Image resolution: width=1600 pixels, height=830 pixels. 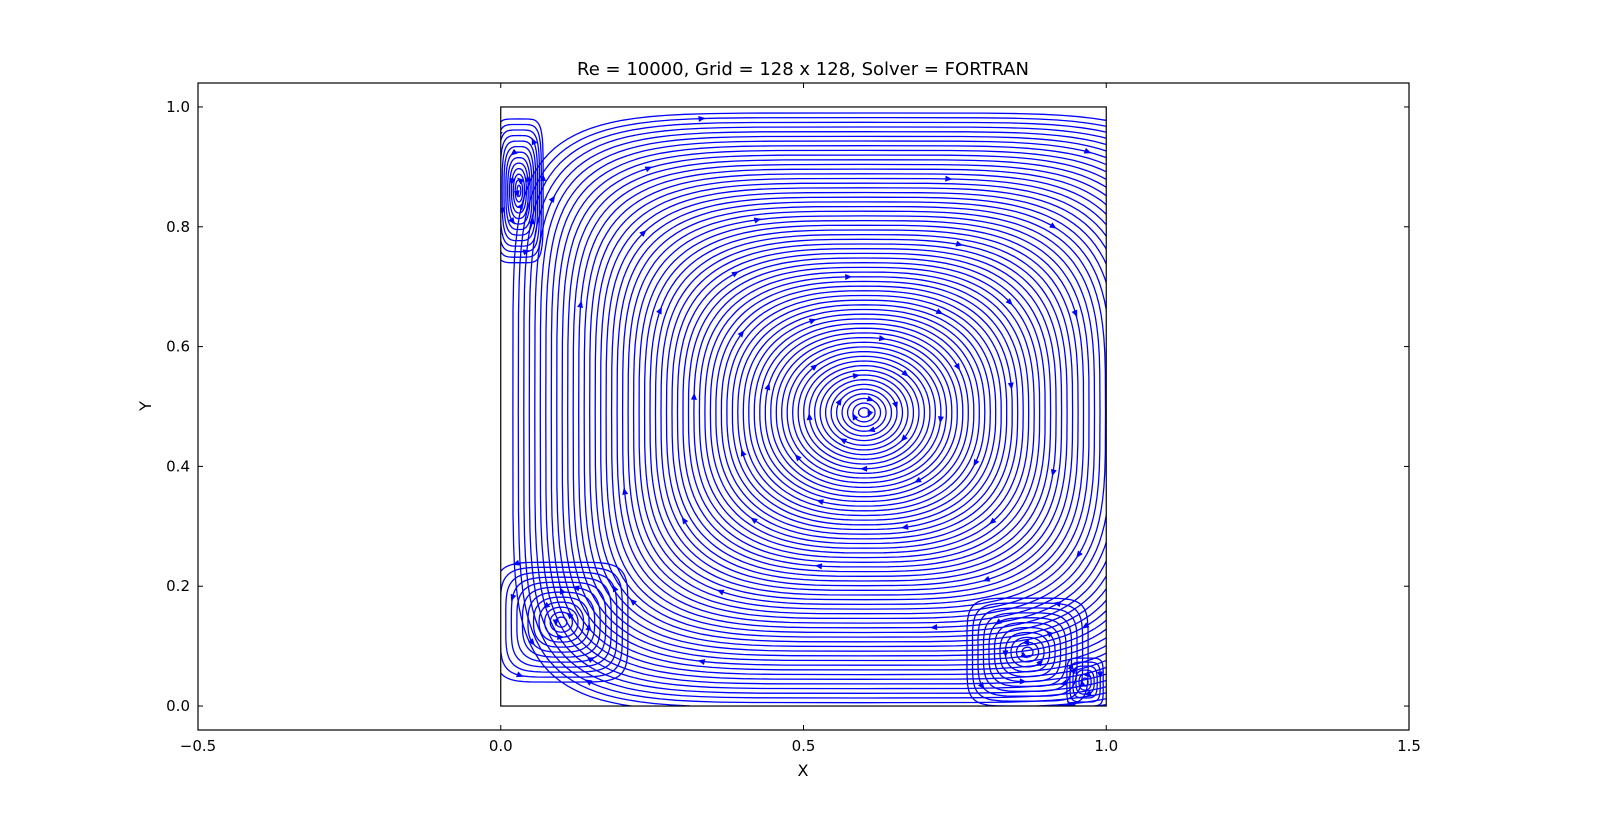 What do you see at coordinates (178, 107) in the screenshot?
I see `y-tick-label: 1.0` at bounding box center [178, 107].